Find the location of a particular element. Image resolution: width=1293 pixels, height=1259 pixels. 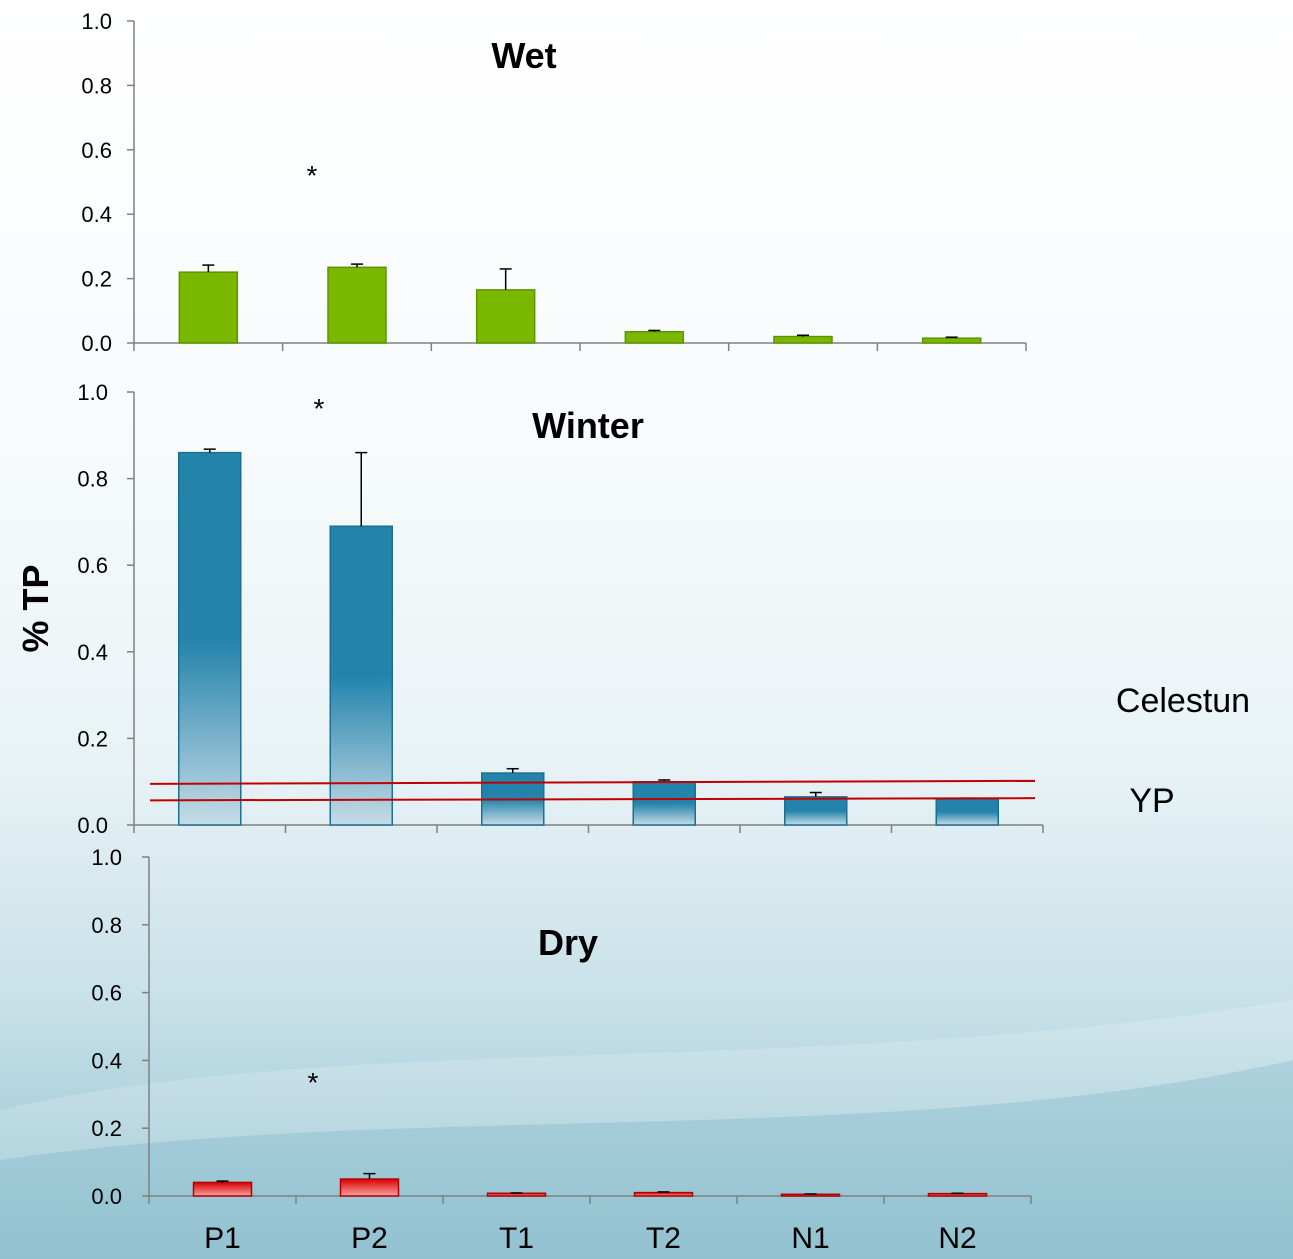

reference-label-celestun: Celestun is located at coordinates (1183, 701).